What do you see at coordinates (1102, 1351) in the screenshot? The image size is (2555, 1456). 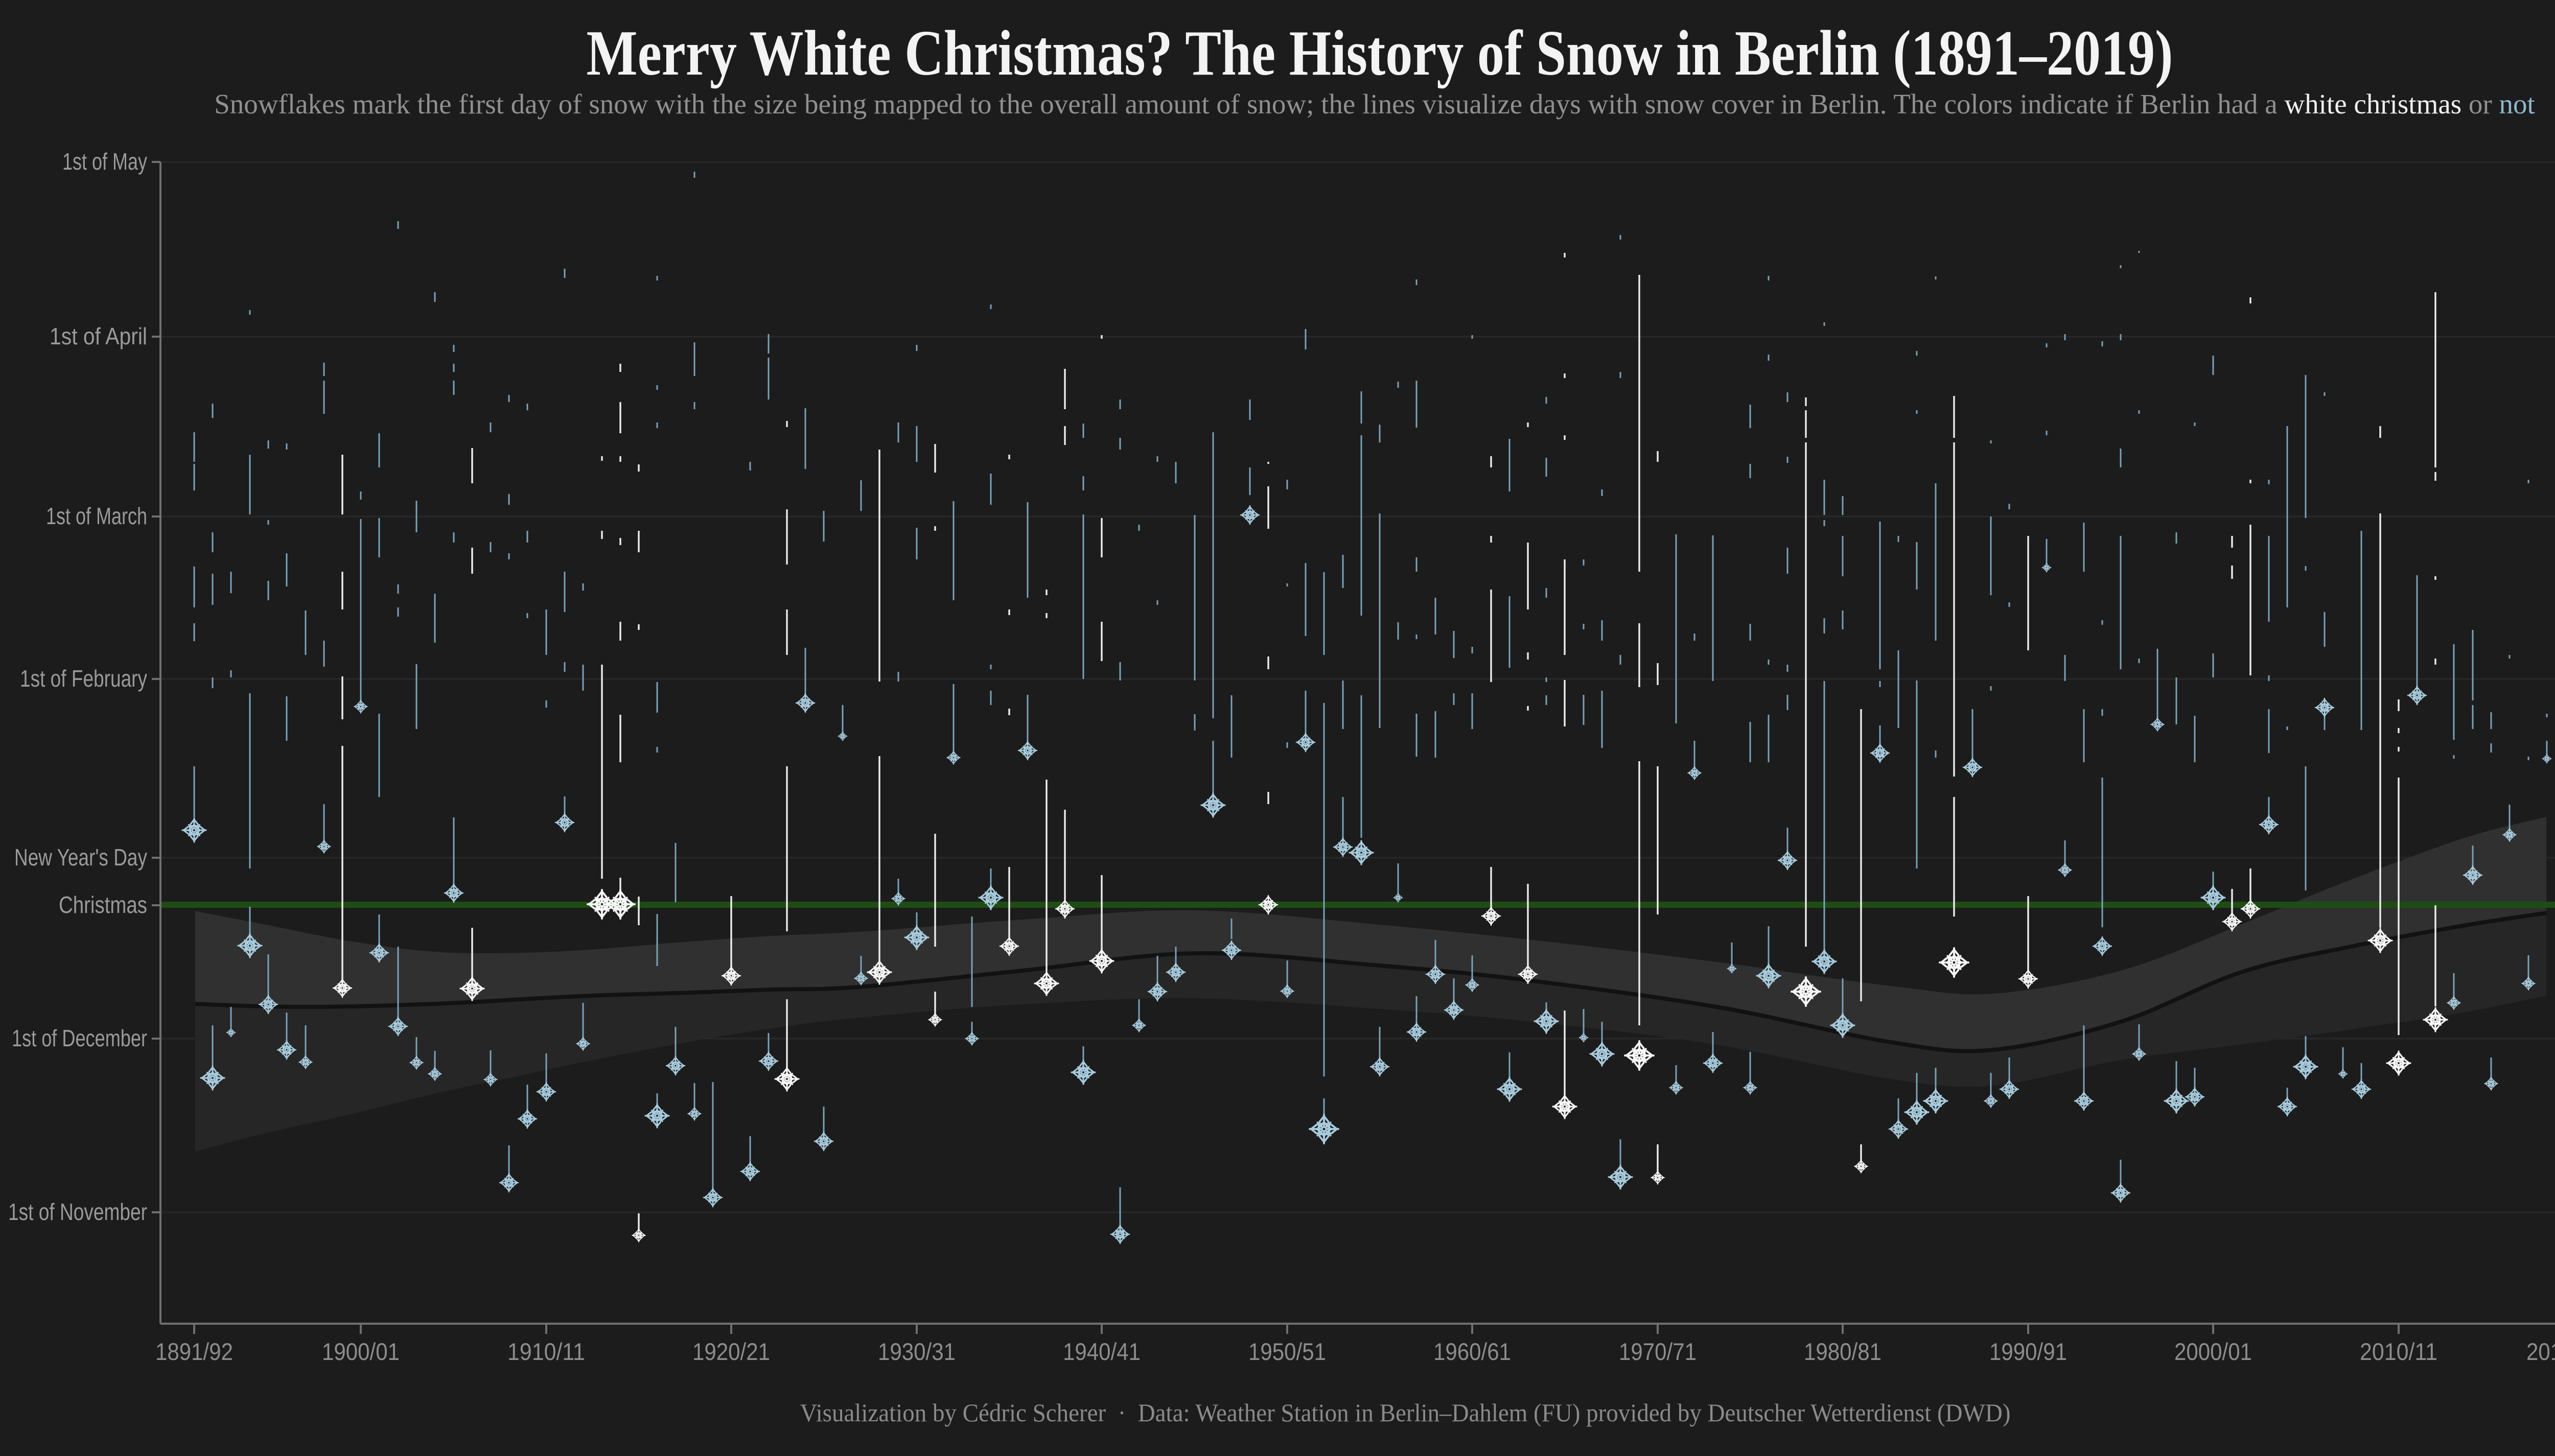 I see `svg-text: 1940/41` at bounding box center [1102, 1351].